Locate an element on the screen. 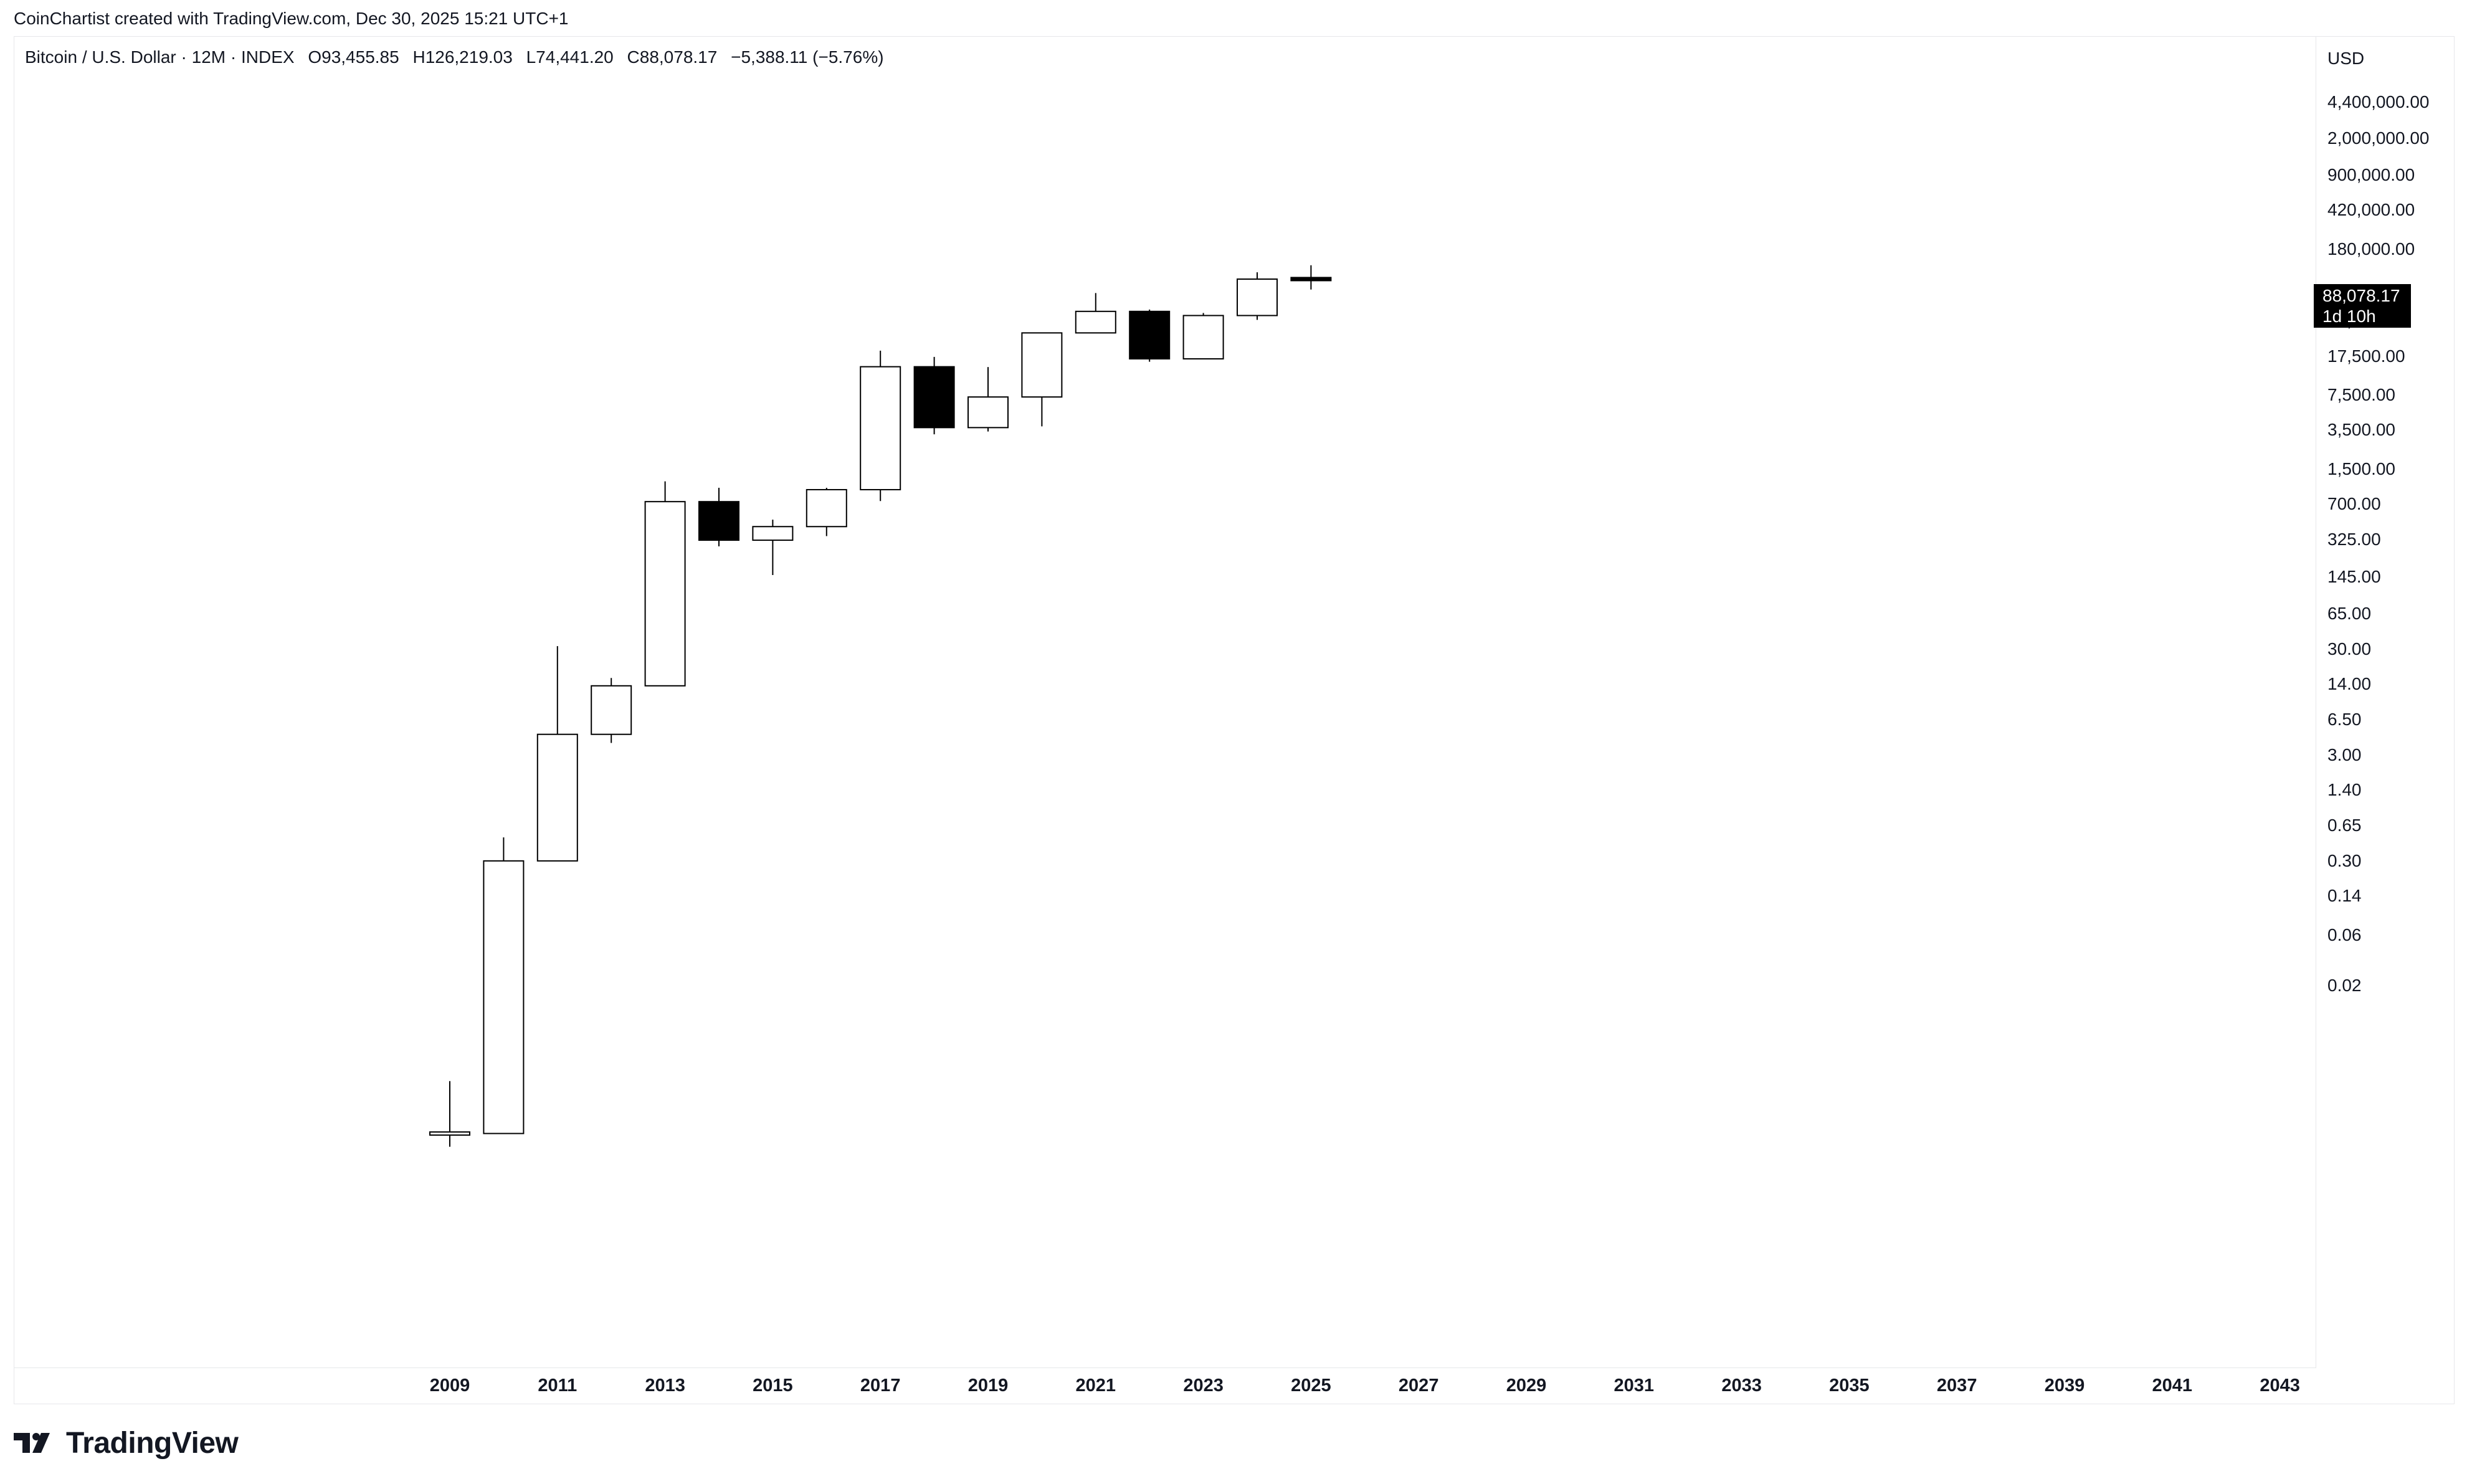 This screenshot has width=2467, height=1484. price-tick-label: 700.00 is located at coordinates (2354, 504).